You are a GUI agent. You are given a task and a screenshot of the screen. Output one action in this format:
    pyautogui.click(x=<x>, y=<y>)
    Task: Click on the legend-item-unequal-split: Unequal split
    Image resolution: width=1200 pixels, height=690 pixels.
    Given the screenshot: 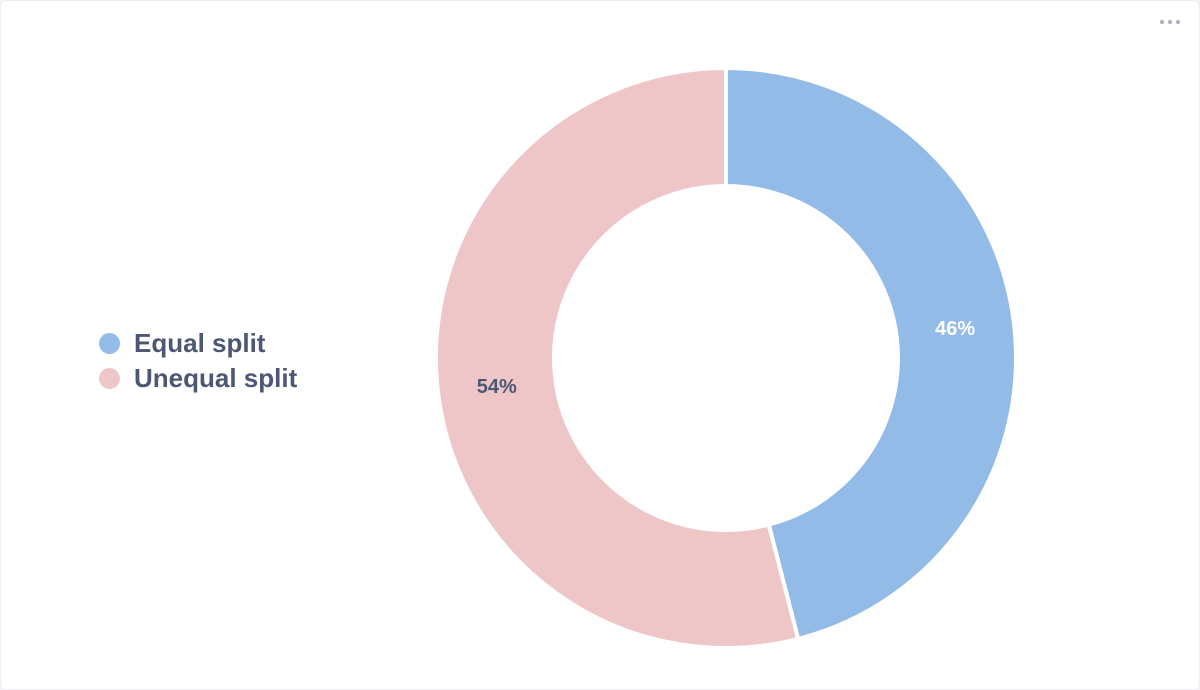 What is the action you would take?
    pyautogui.click(x=198, y=378)
    